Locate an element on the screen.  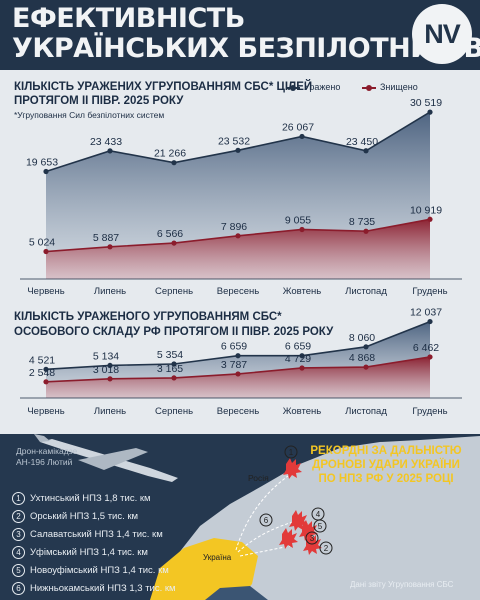
chart2-destroyed-area is located at coordinates (238, 377).